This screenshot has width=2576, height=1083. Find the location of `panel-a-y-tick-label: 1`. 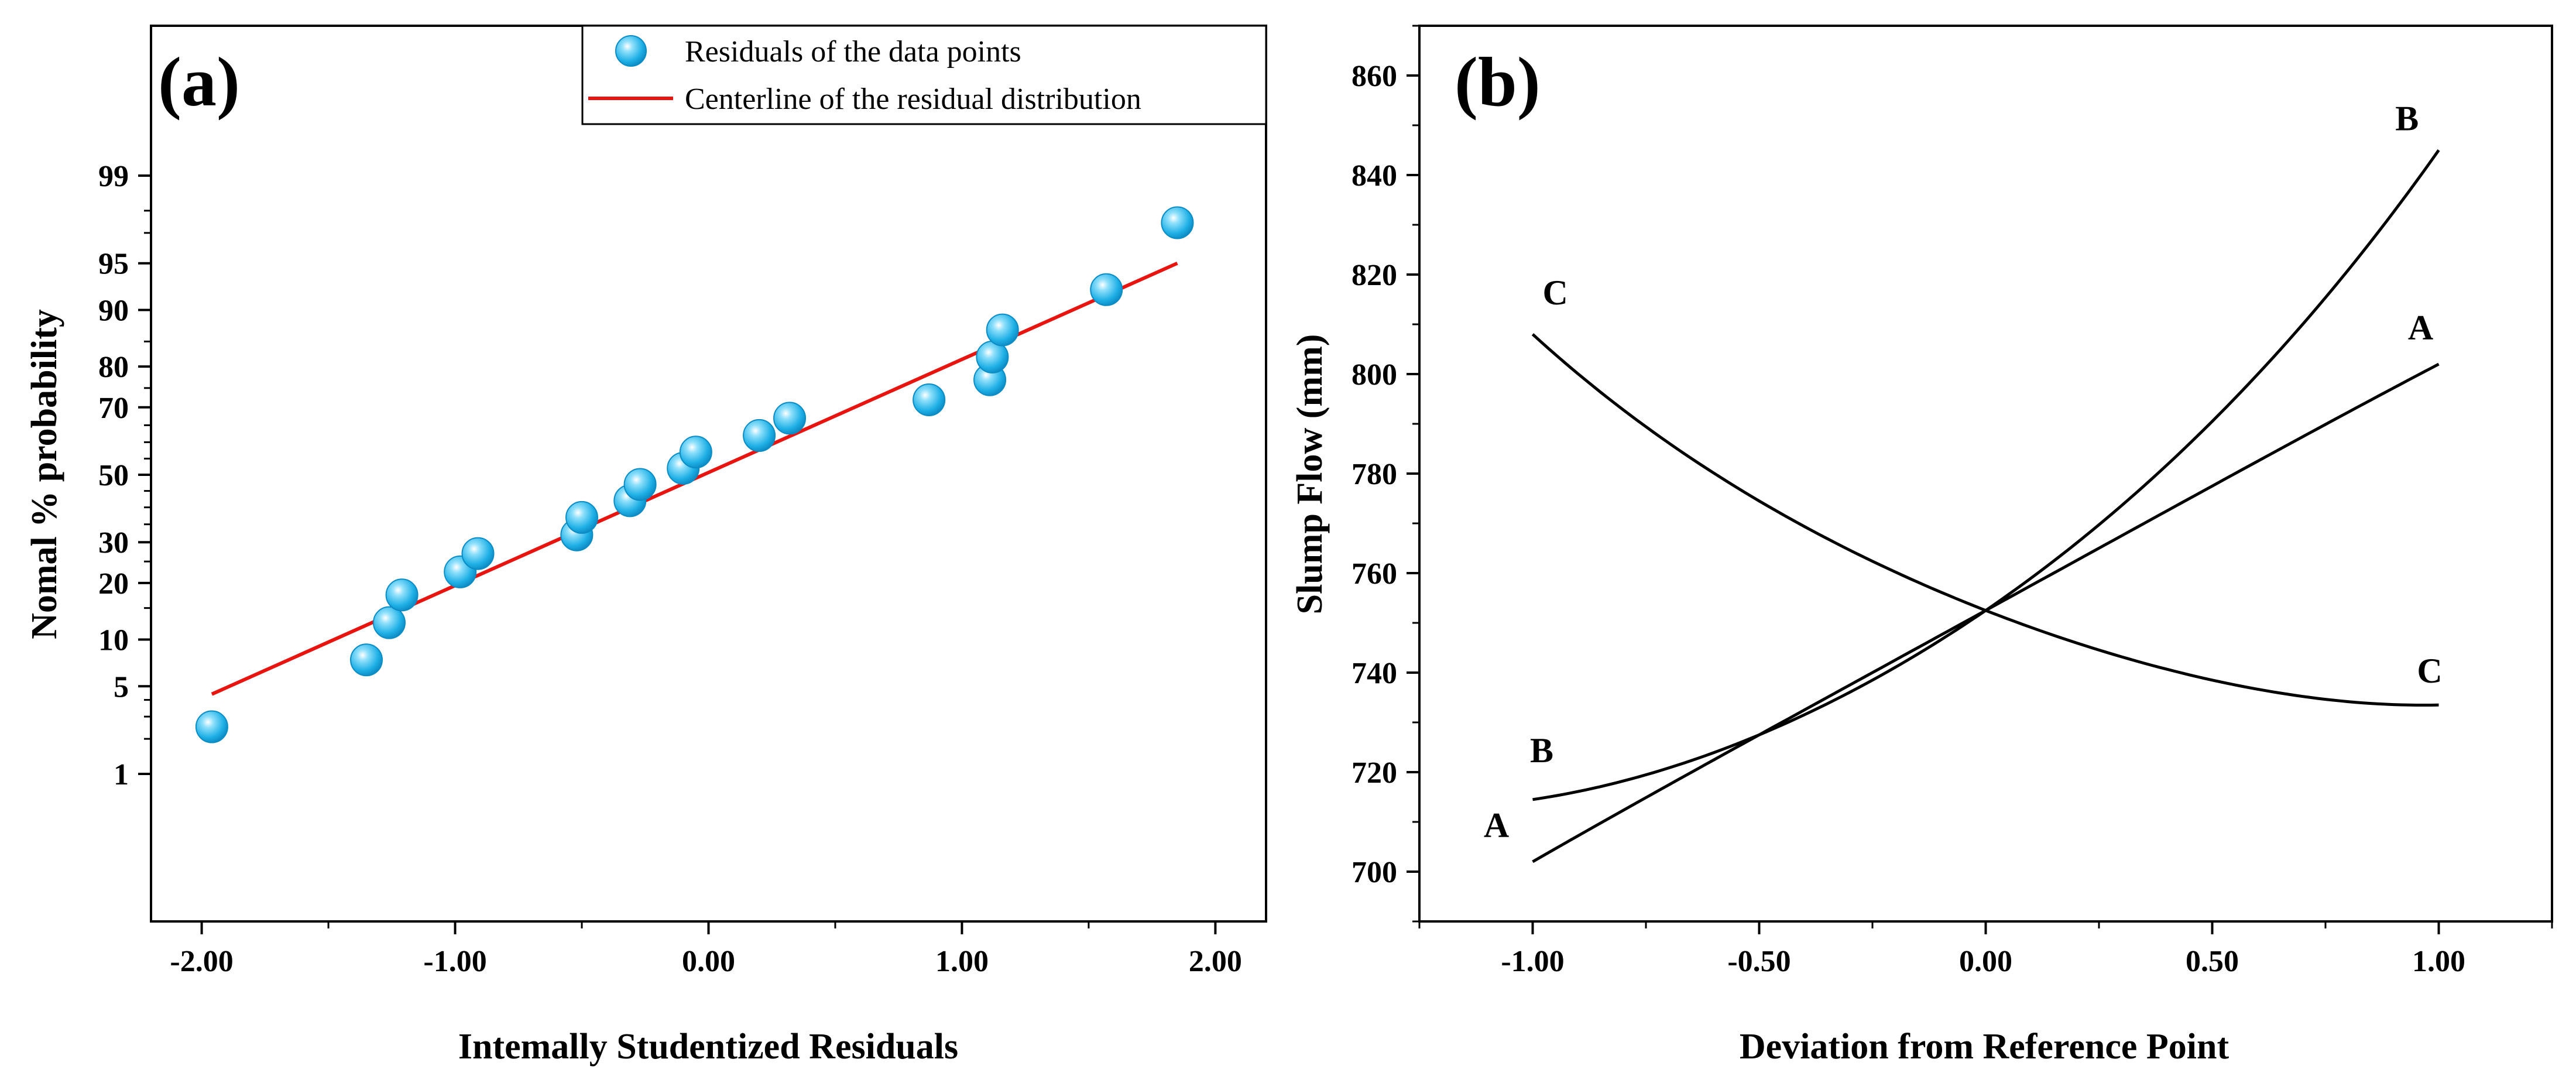

panel-a-y-tick-label: 1 is located at coordinates (122, 774).